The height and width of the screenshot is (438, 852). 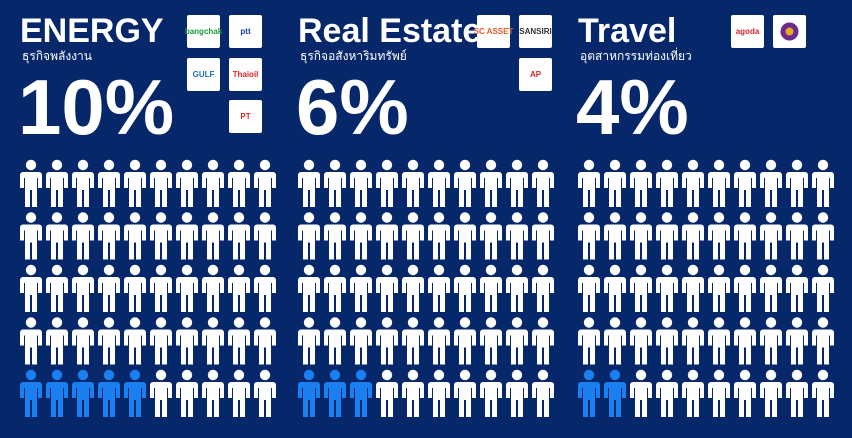 What do you see at coordinates (493, 31) in the screenshot?
I see `logo-box` at bounding box center [493, 31].